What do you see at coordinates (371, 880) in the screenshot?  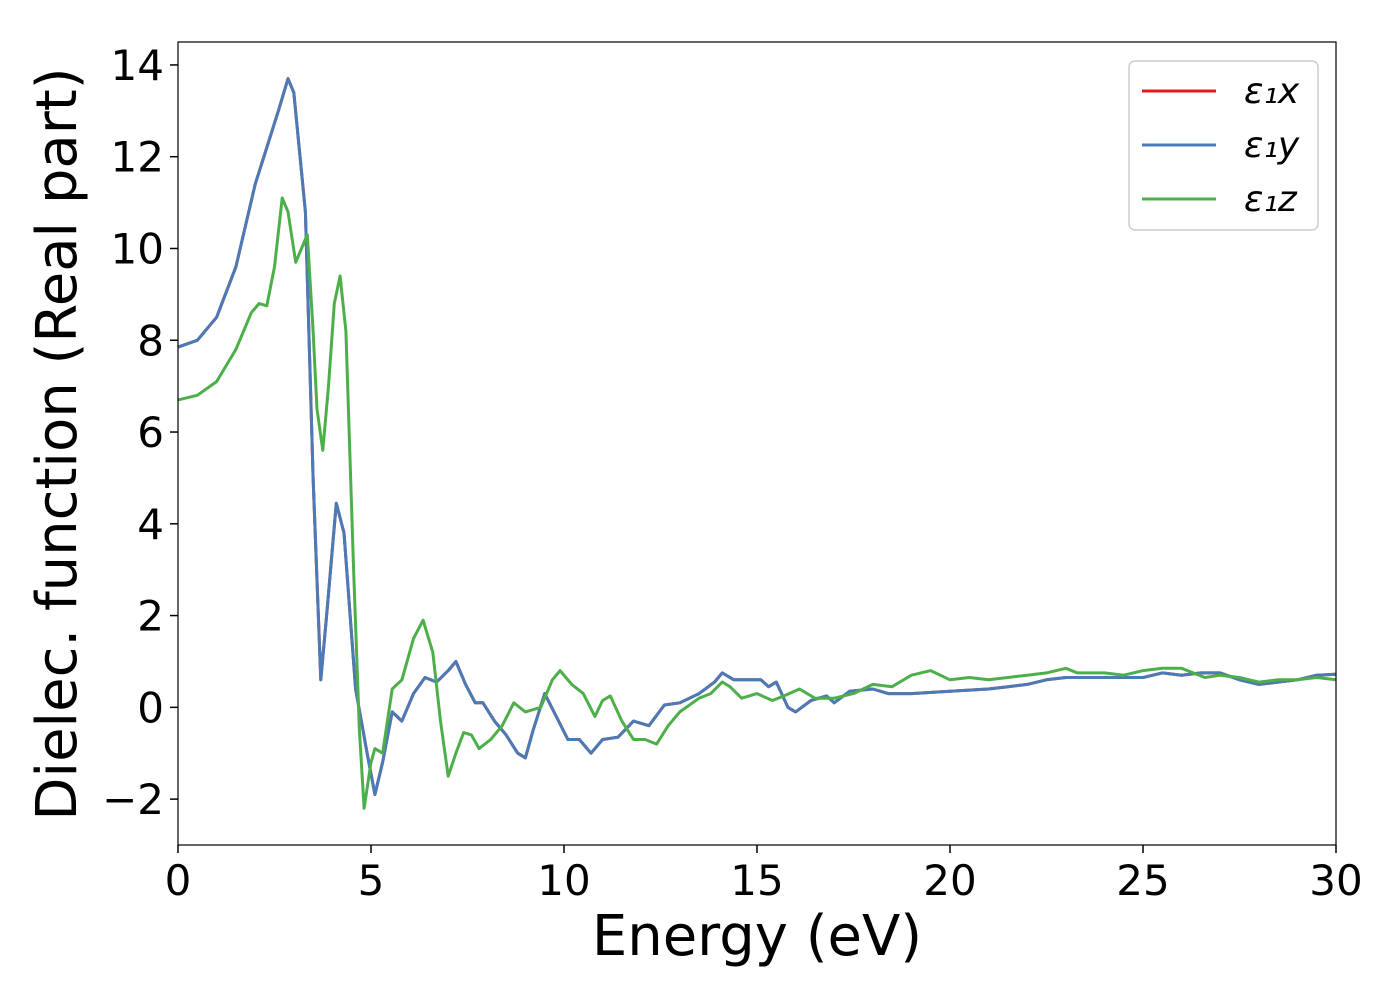 I see `x-tick-label: 5` at bounding box center [371, 880].